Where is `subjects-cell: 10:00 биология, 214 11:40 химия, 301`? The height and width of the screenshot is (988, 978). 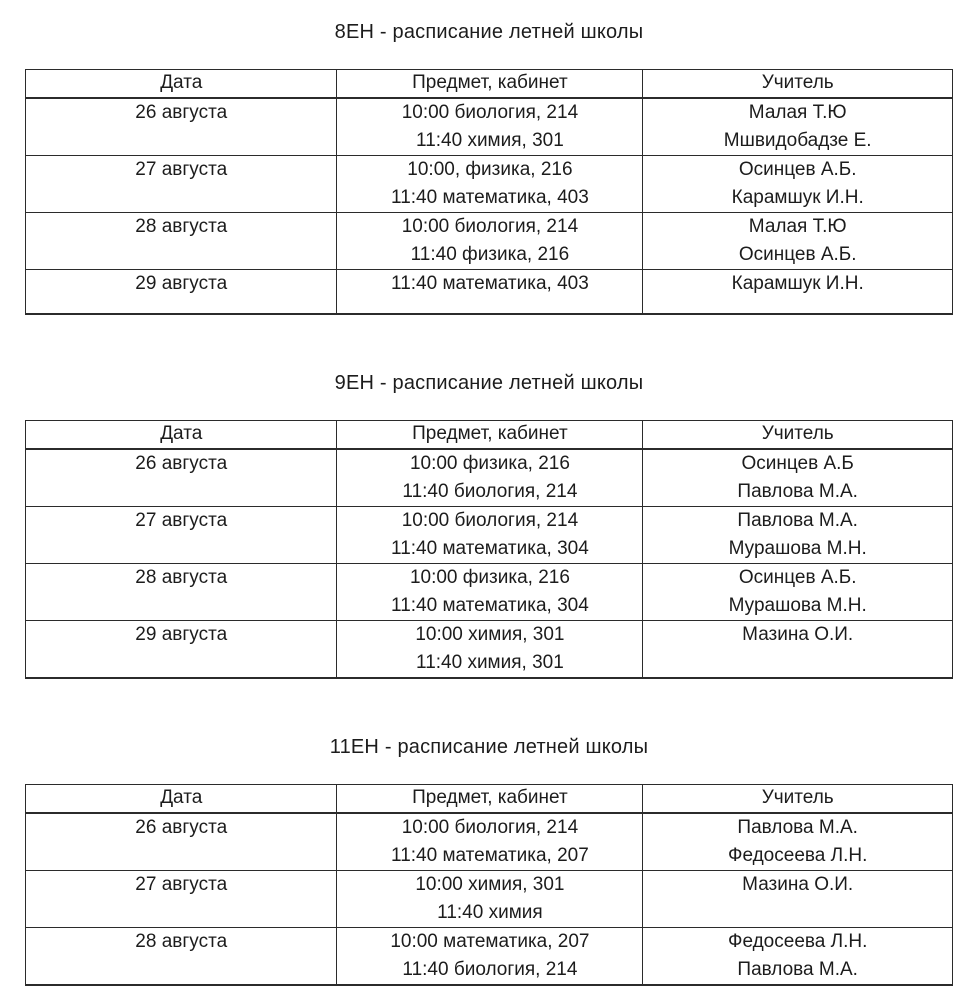
subjects-cell: 10:00 биология, 214 11:40 химия, 301 is located at coordinates (490, 126).